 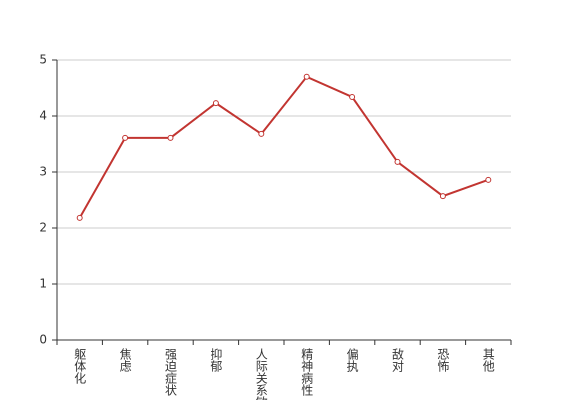 What do you see at coordinates (488, 360) in the screenshot?
I see `x-tick-label: 其他` at bounding box center [488, 360].